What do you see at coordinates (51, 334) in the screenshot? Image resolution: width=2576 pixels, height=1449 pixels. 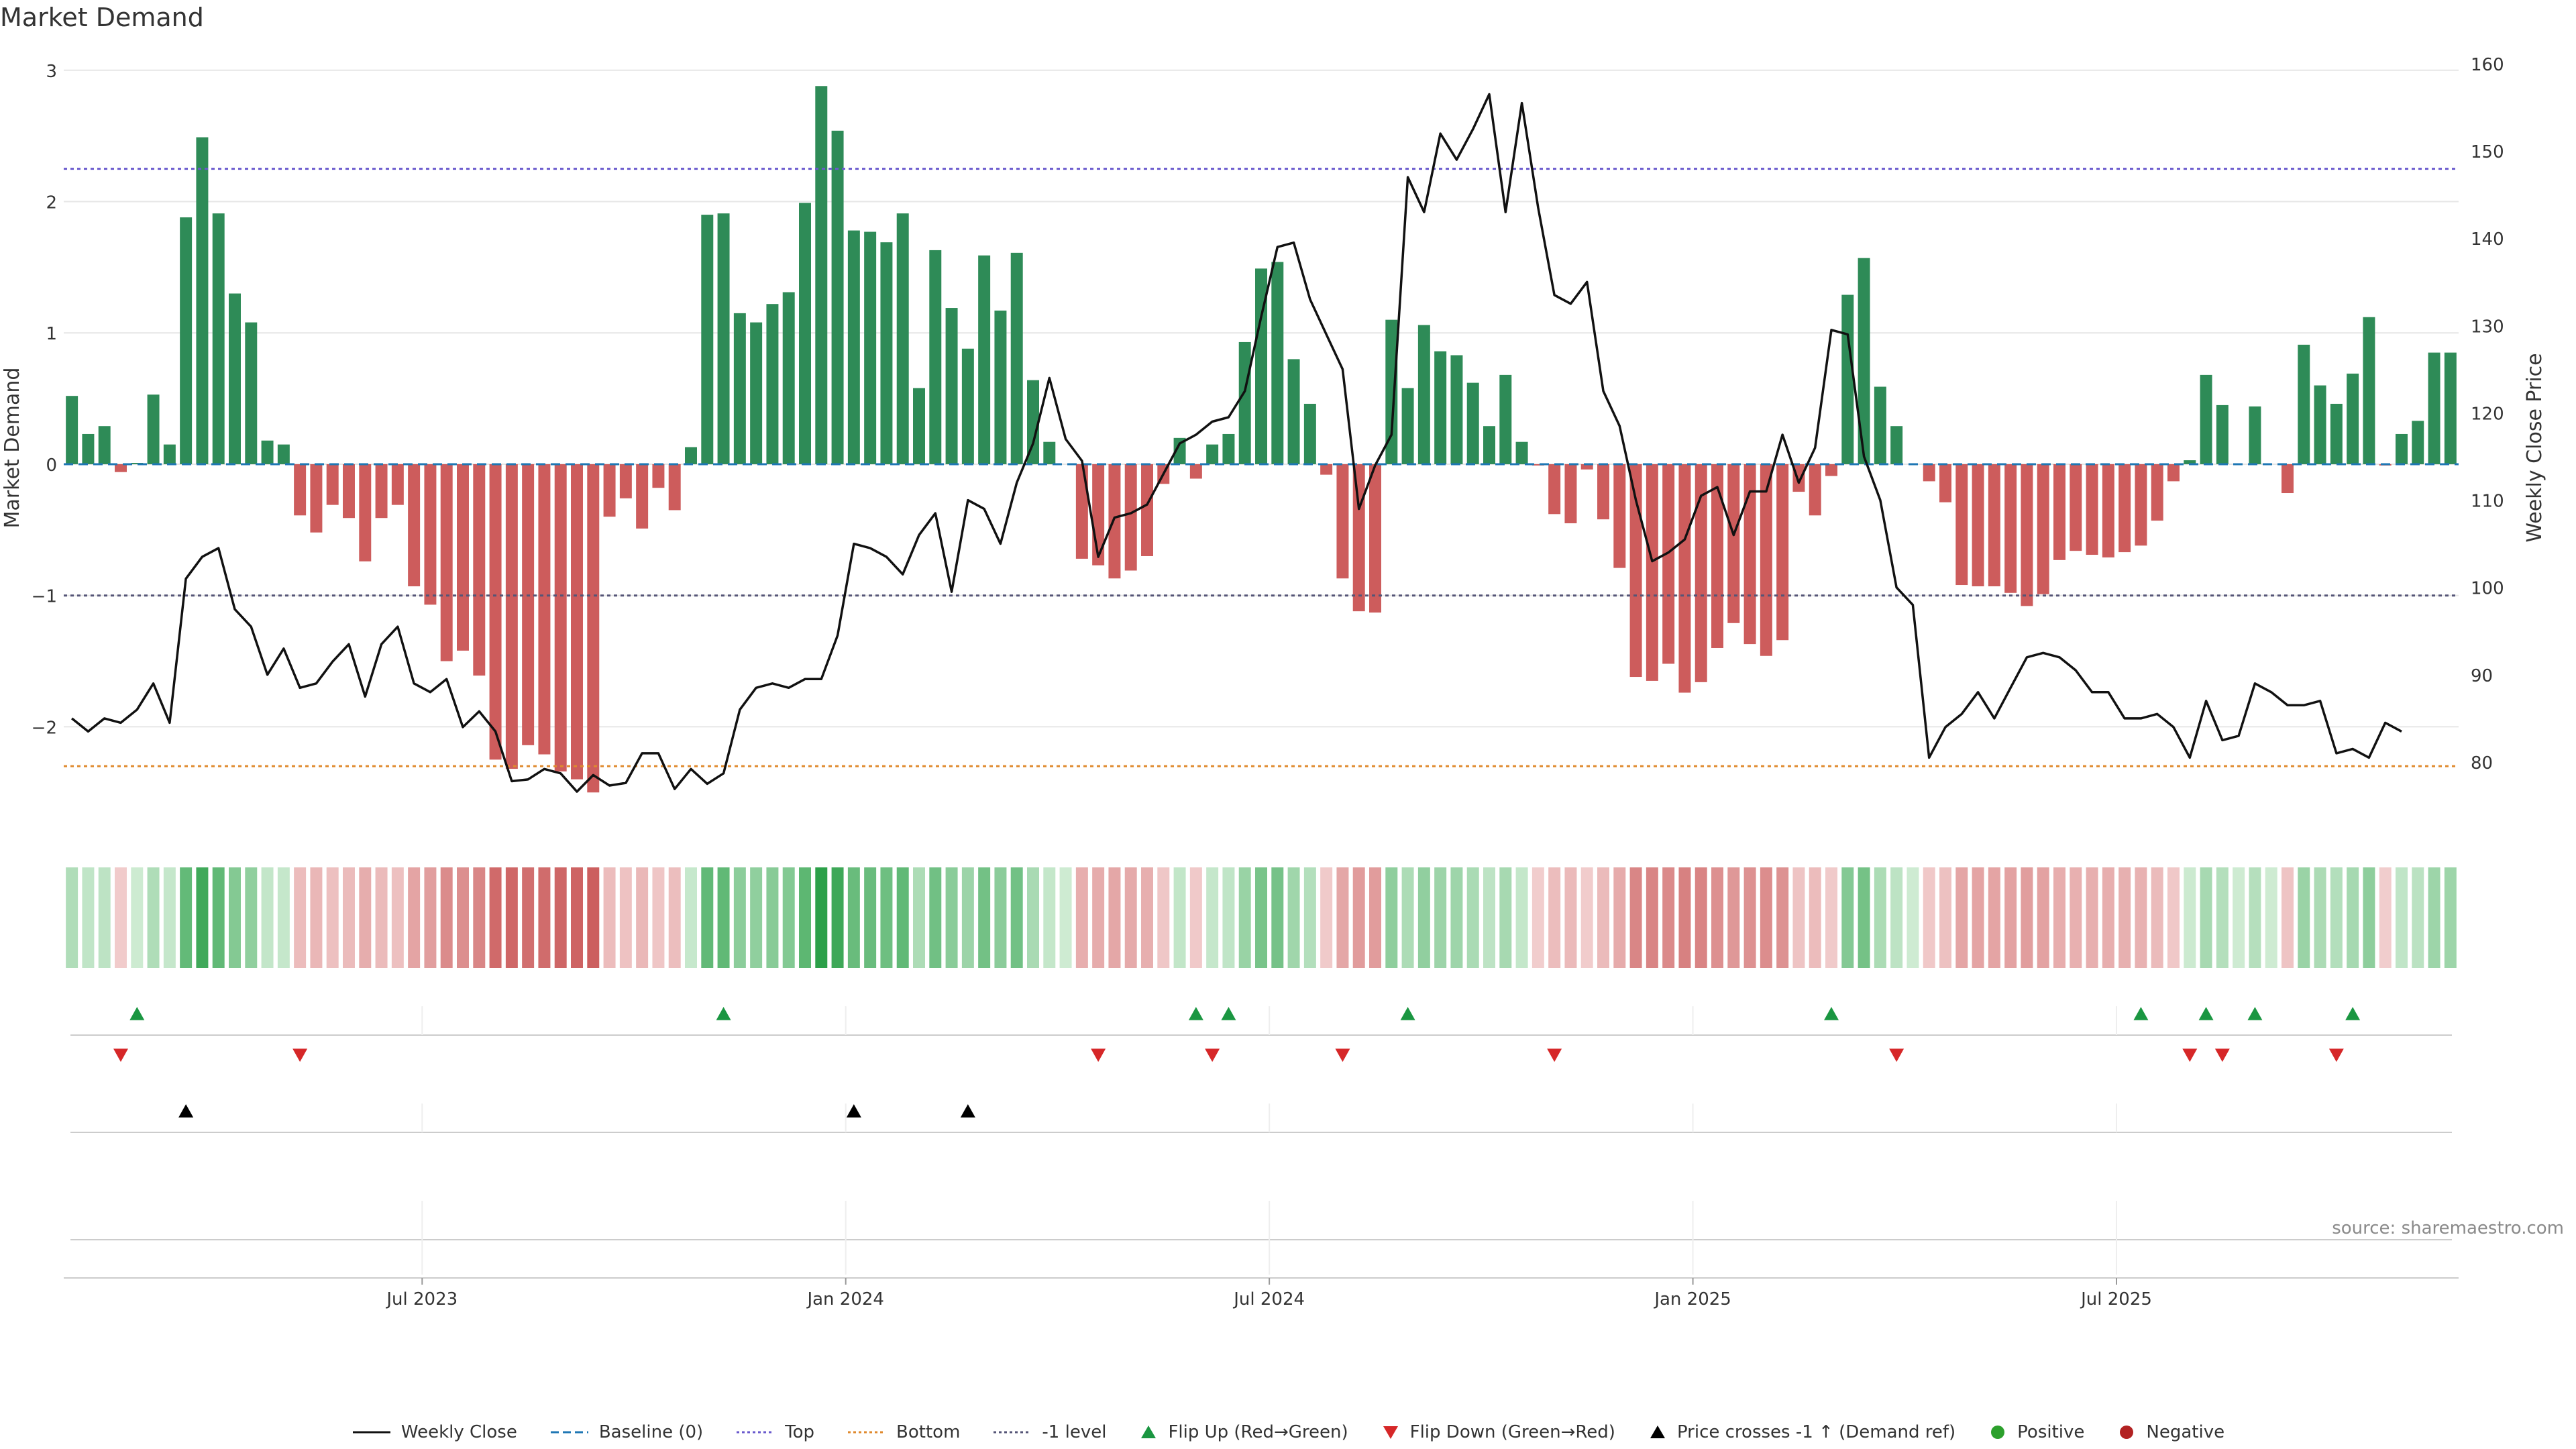 I see `y-tick-label: 1` at bounding box center [51, 334].